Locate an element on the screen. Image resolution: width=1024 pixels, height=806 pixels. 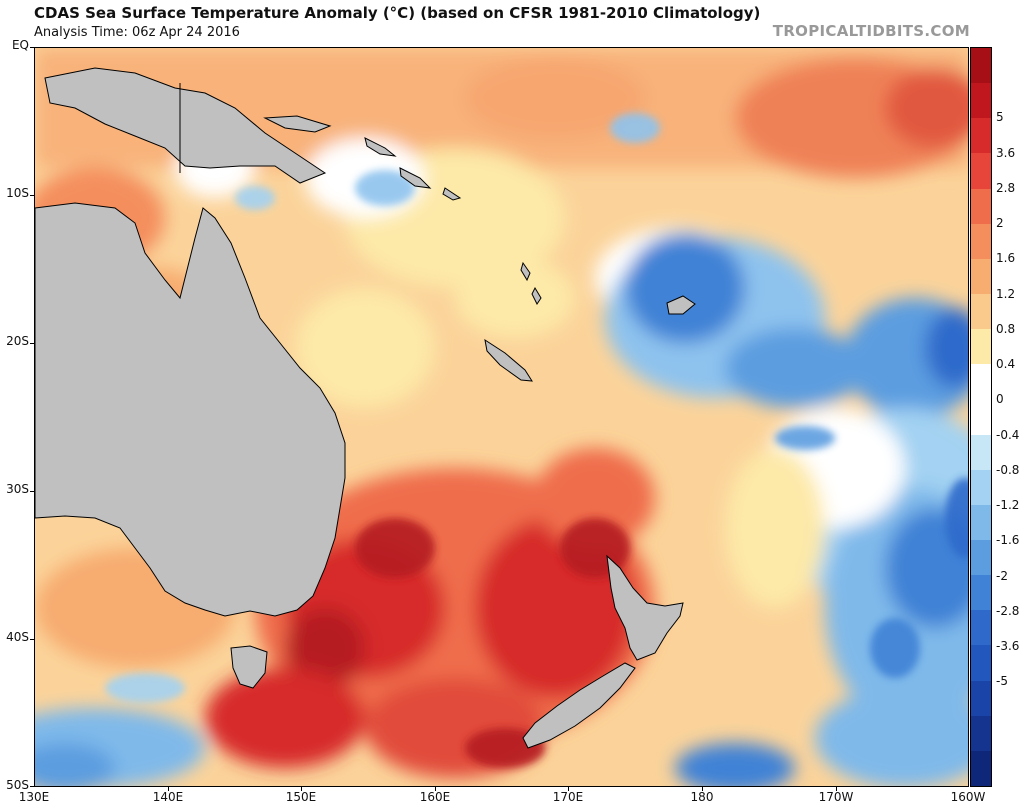
lat-label-1: 10S is located at coordinates (17, 193).